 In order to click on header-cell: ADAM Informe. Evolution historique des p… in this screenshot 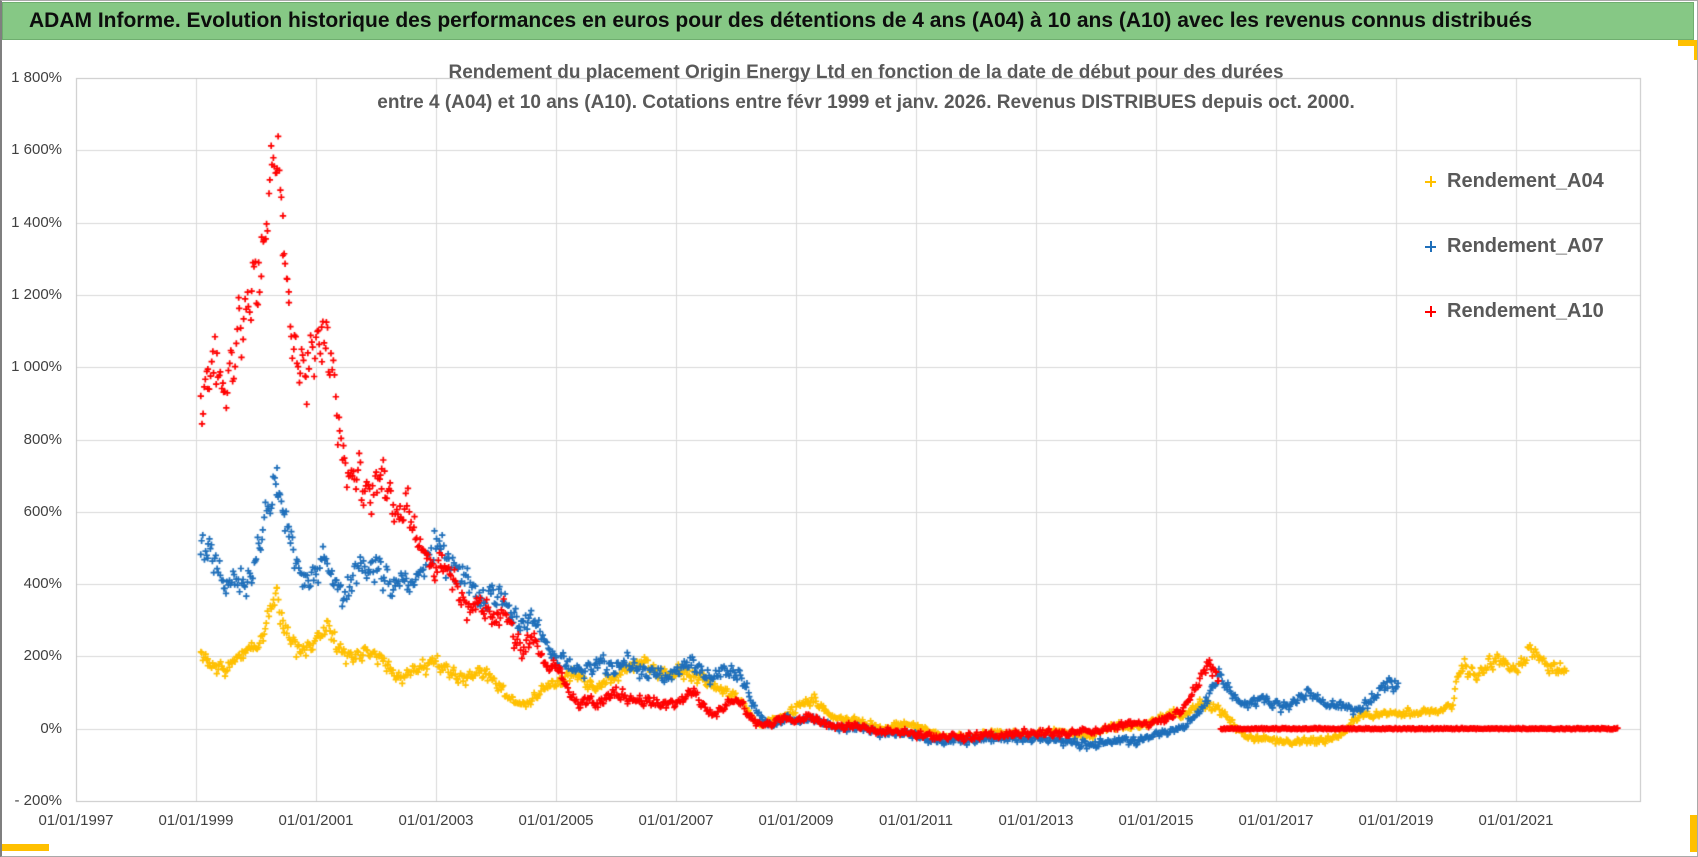, I will do `click(848, 21)`.